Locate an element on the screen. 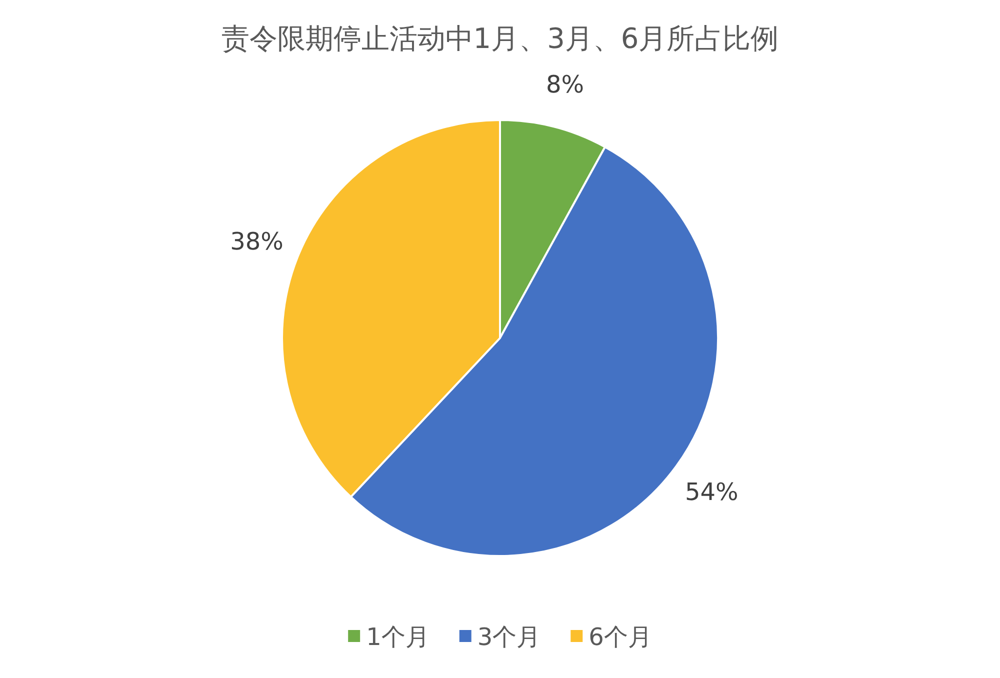 The image size is (1000, 678). data-label: 8% is located at coordinates (565, 84).